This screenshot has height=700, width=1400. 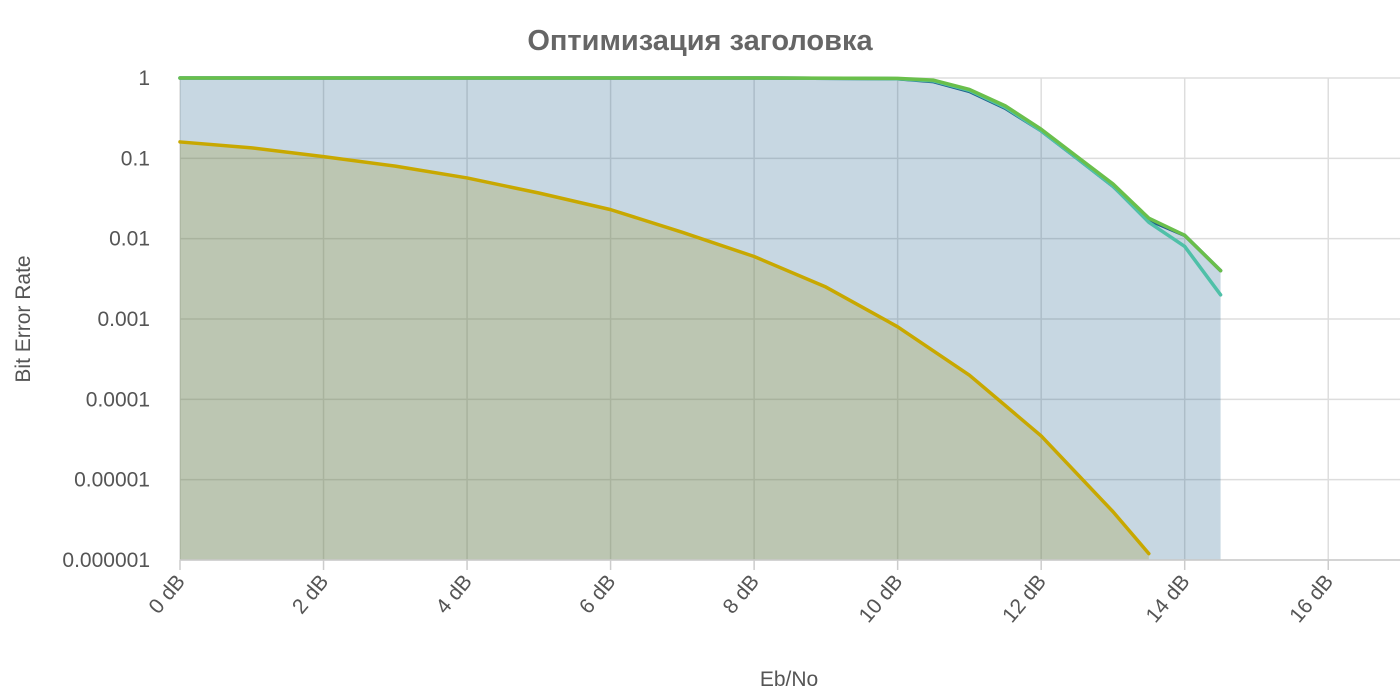 What do you see at coordinates (1311, 598) in the screenshot?
I see `x-tick-label: 16 dB` at bounding box center [1311, 598].